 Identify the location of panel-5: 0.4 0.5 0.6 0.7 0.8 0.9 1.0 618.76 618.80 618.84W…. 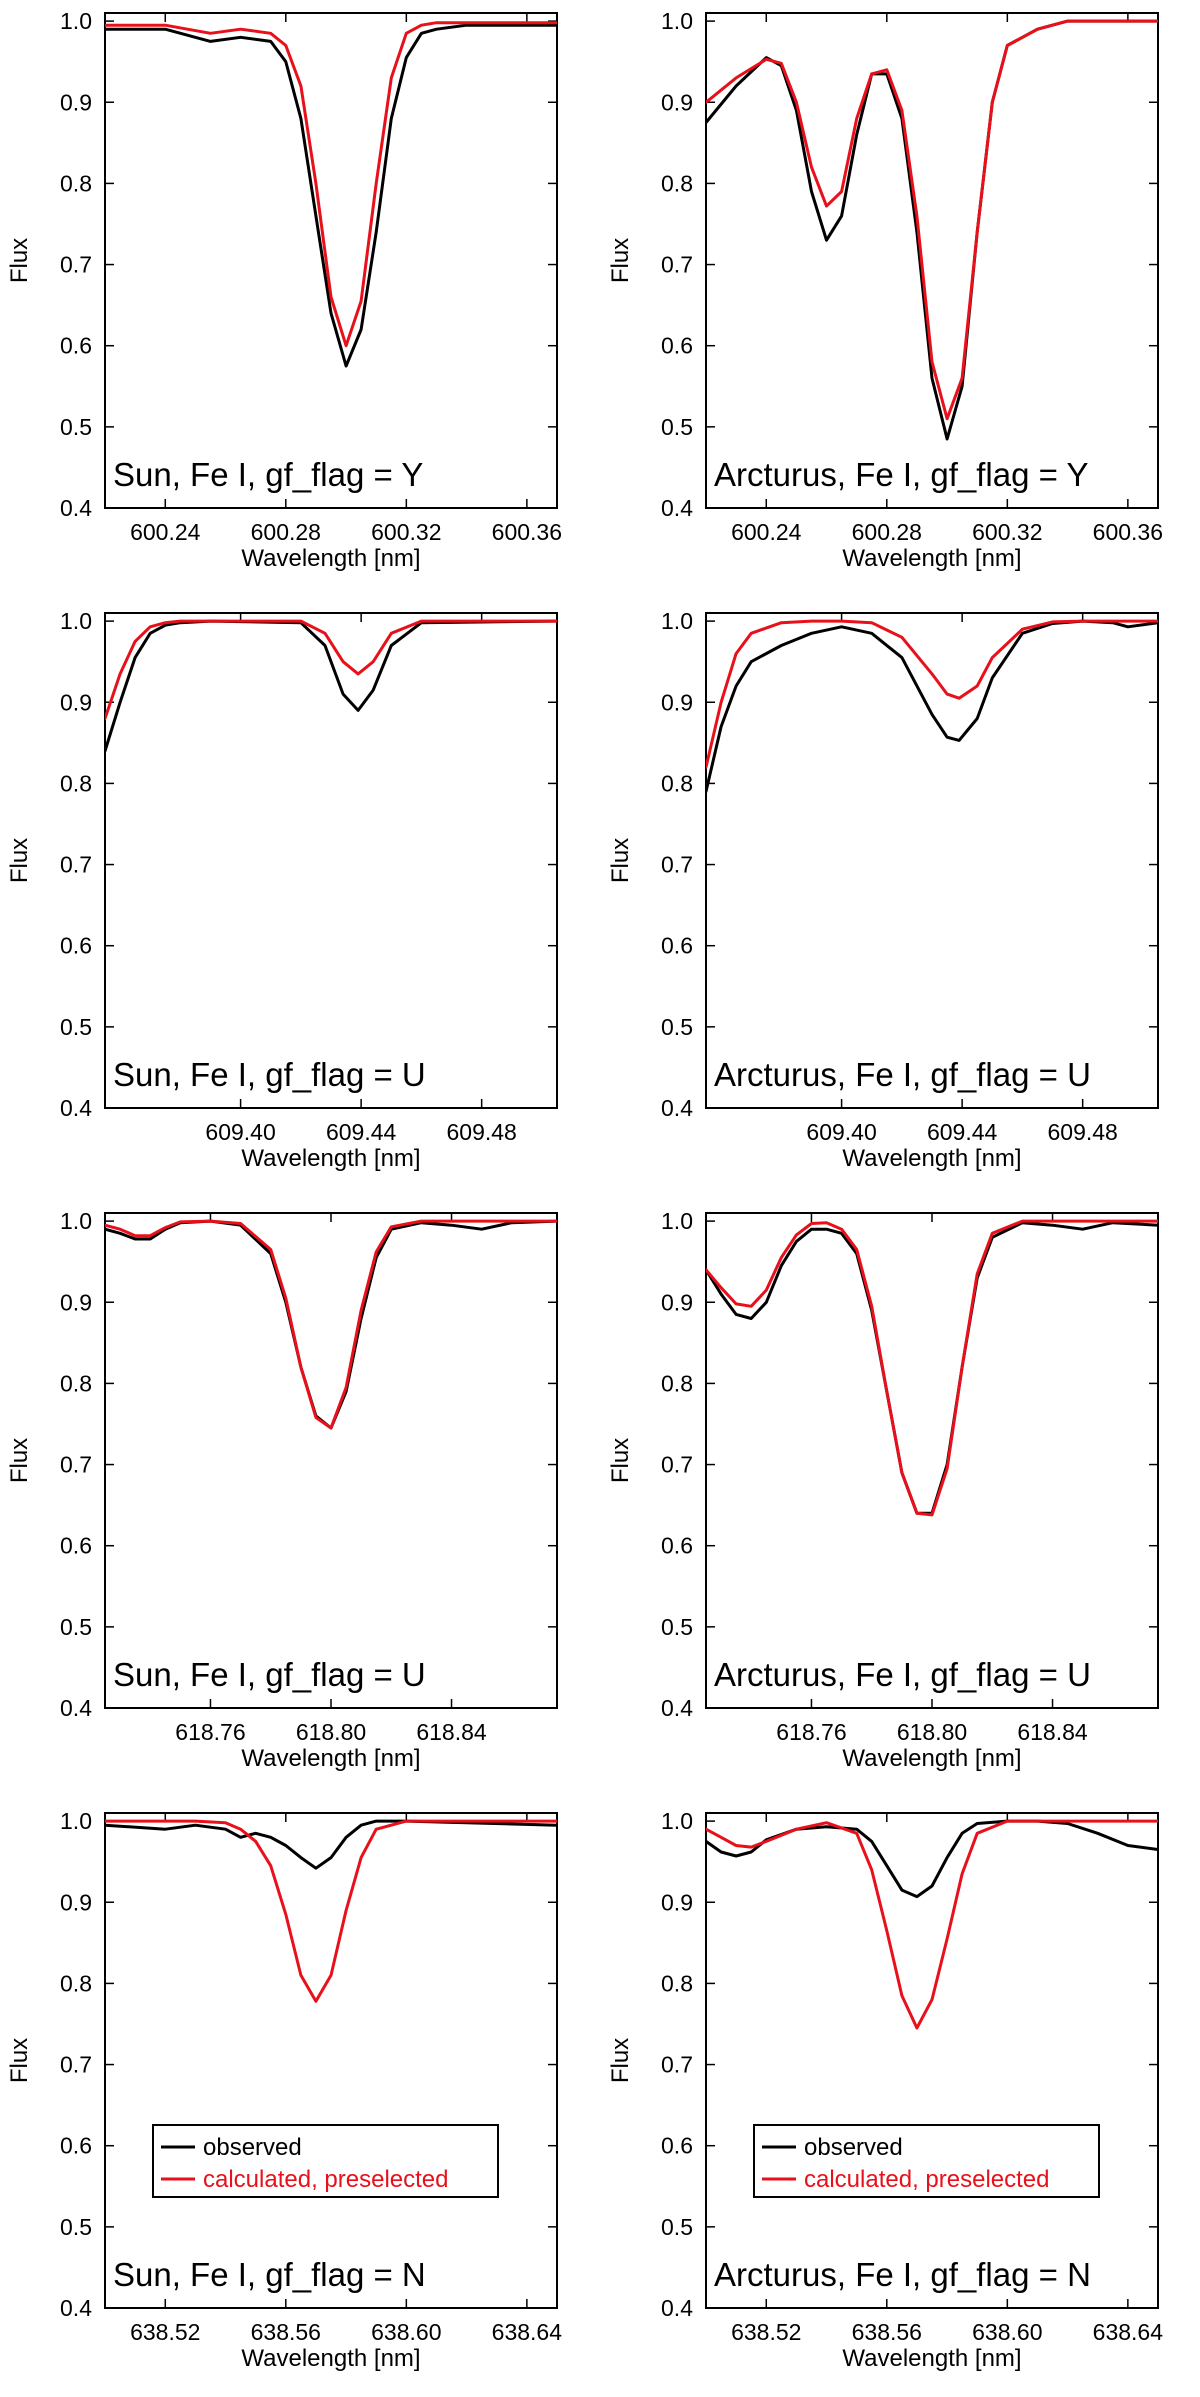
(282, 1490).